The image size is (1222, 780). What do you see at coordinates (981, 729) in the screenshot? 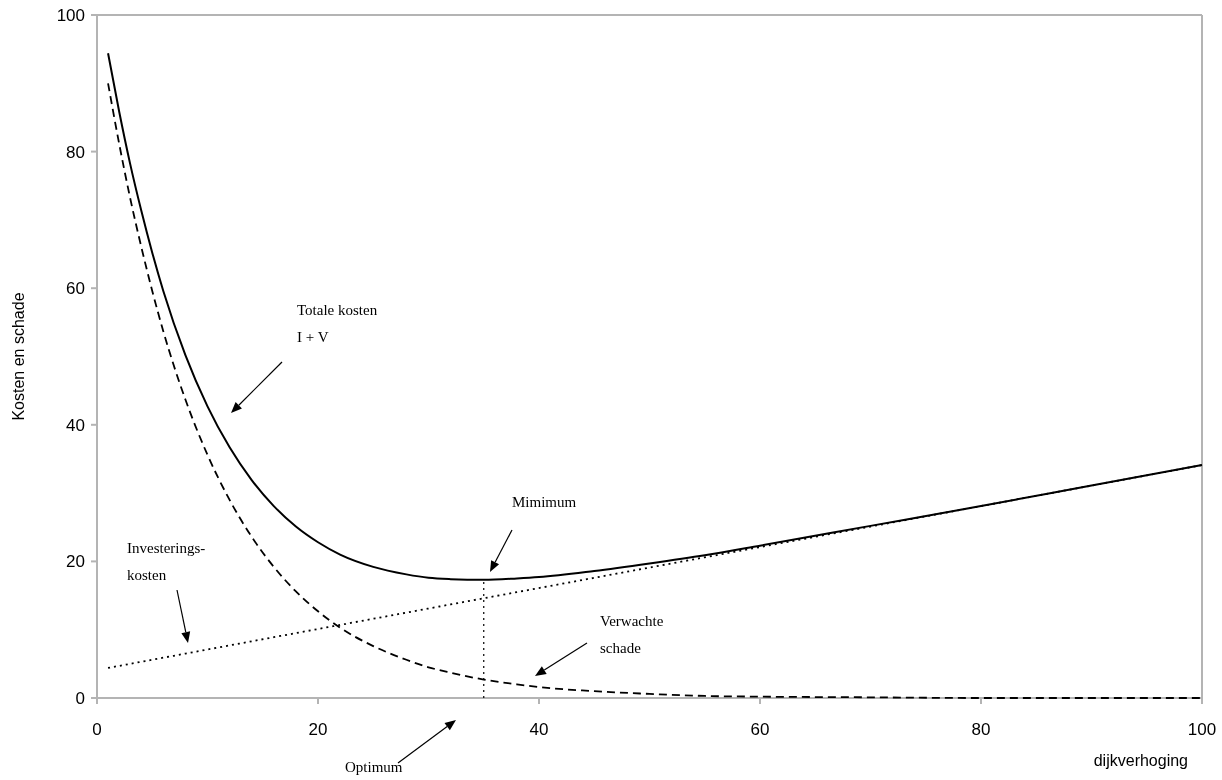
I see `x-tick-label: 80` at bounding box center [981, 729].